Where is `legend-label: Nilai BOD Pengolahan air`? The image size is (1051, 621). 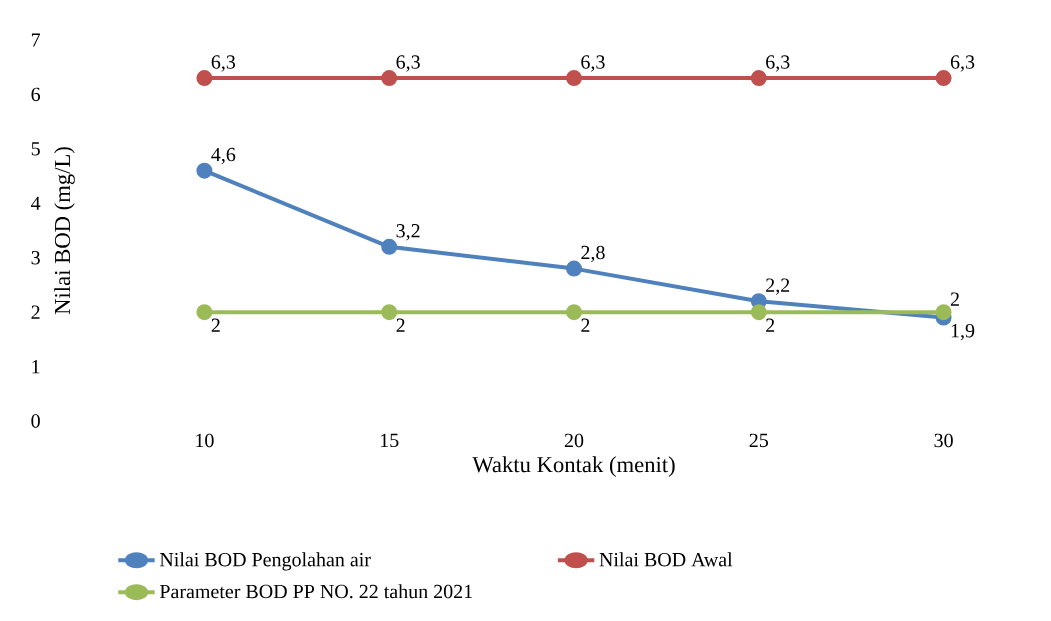 legend-label: Nilai BOD Pengolahan air is located at coordinates (265, 561).